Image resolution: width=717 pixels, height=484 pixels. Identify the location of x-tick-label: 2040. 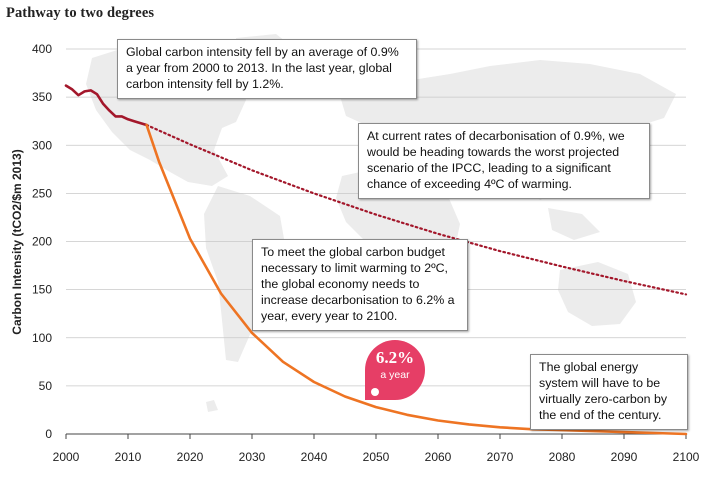
(314, 457).